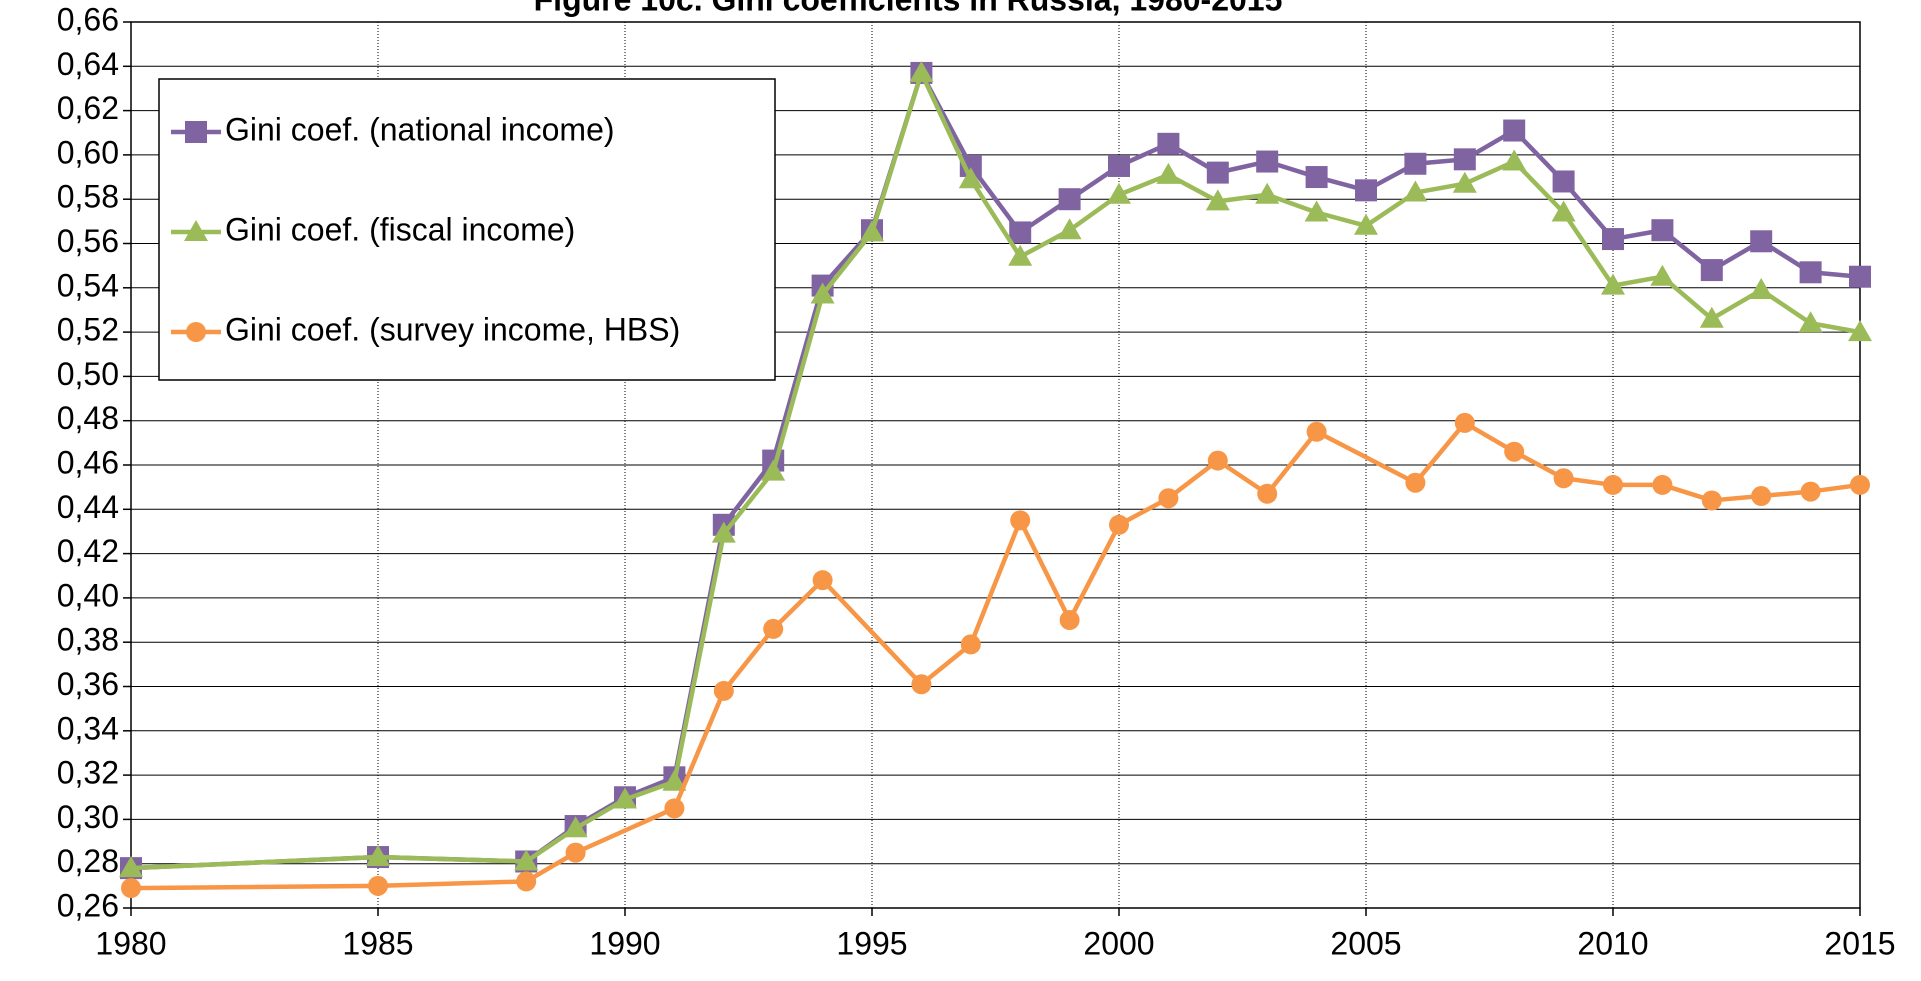  Describe the element at coordinates (88, 861) in the screenshot. I see `y-tick-label: 0,28` at that location.